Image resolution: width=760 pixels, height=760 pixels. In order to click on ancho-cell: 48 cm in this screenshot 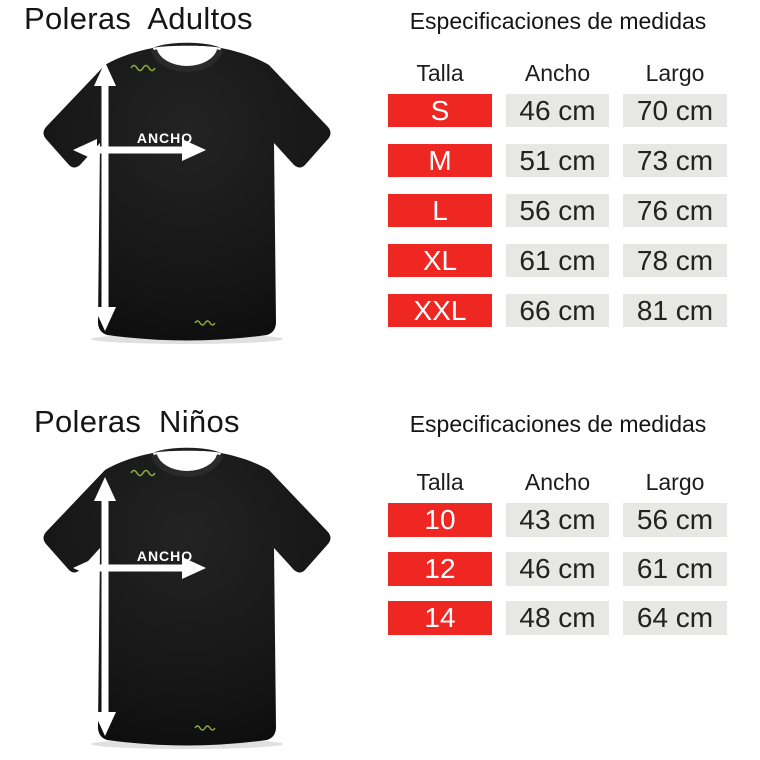, I will do `click(557, 618)`.